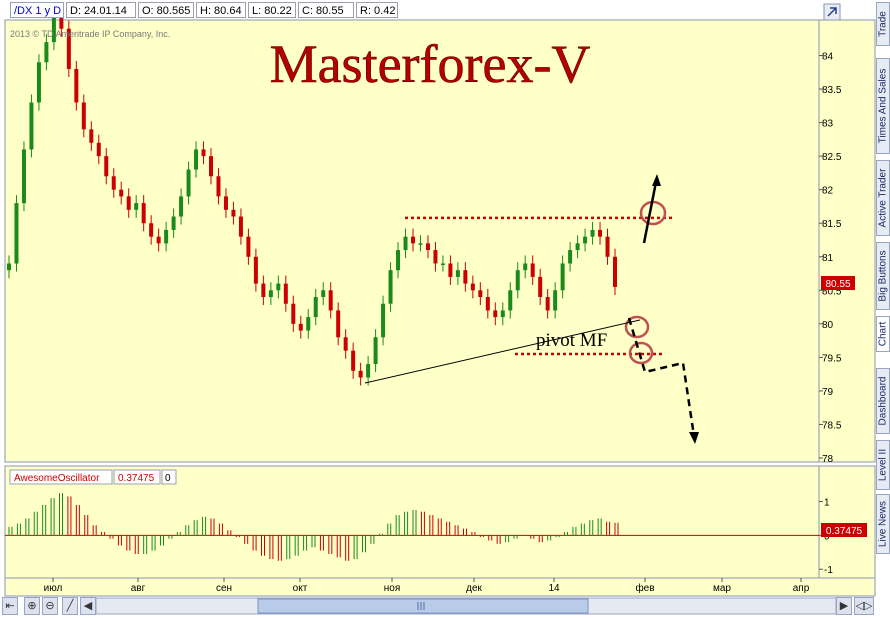 This screenshot has height=618, width=890. Describe the element at coordinates (423, 606) in the screenshot. I see `scrollbar-thumb` at that location.